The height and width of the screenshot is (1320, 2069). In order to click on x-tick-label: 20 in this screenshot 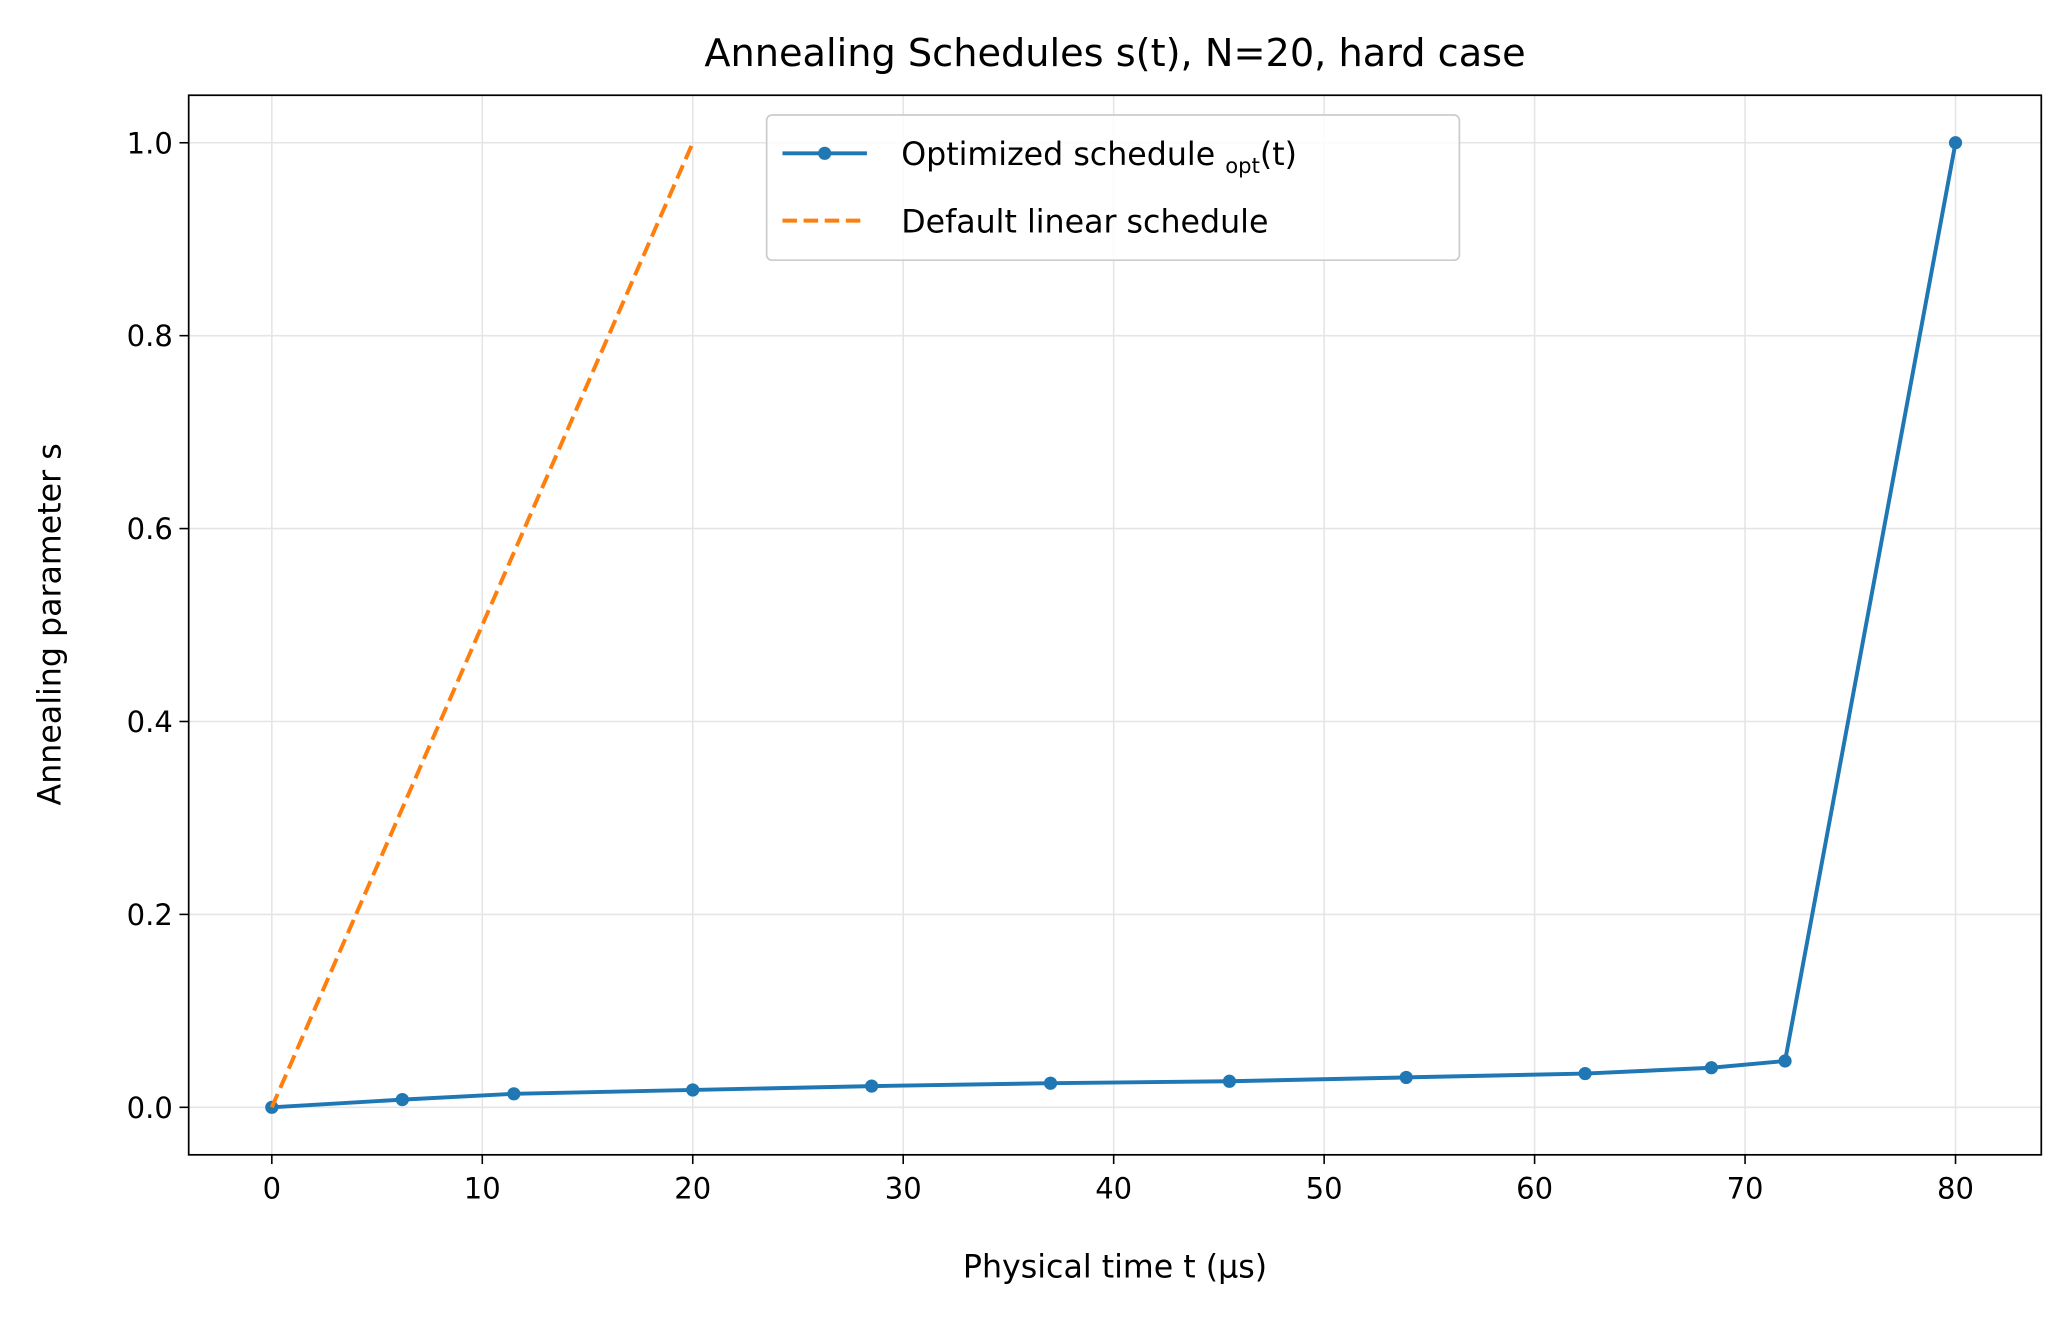, I will do `click(692, 1188)`.